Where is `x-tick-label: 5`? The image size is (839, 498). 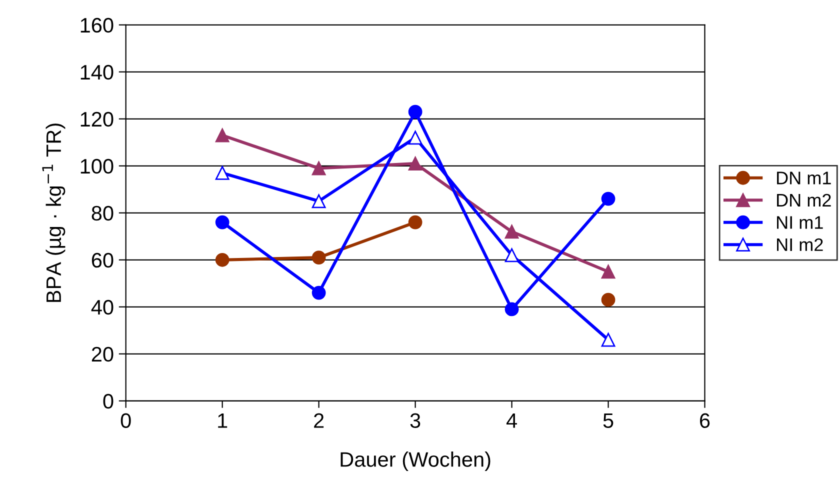
x-tick-label: 5 is located at coordinates (608, 420).